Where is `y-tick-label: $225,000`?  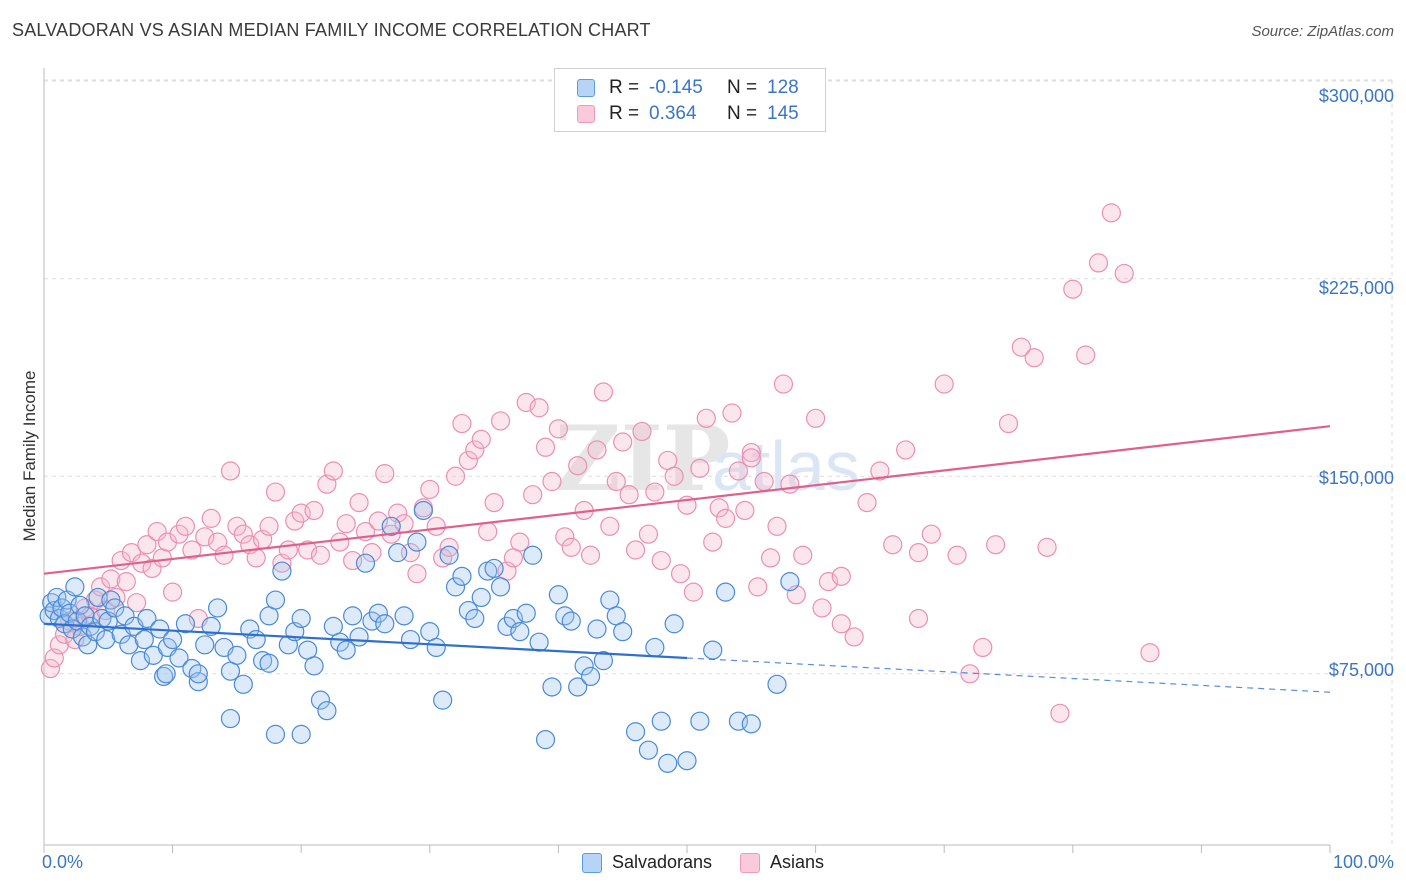
y-tick-label: $225,000 is located at coordinates (1356, 288).